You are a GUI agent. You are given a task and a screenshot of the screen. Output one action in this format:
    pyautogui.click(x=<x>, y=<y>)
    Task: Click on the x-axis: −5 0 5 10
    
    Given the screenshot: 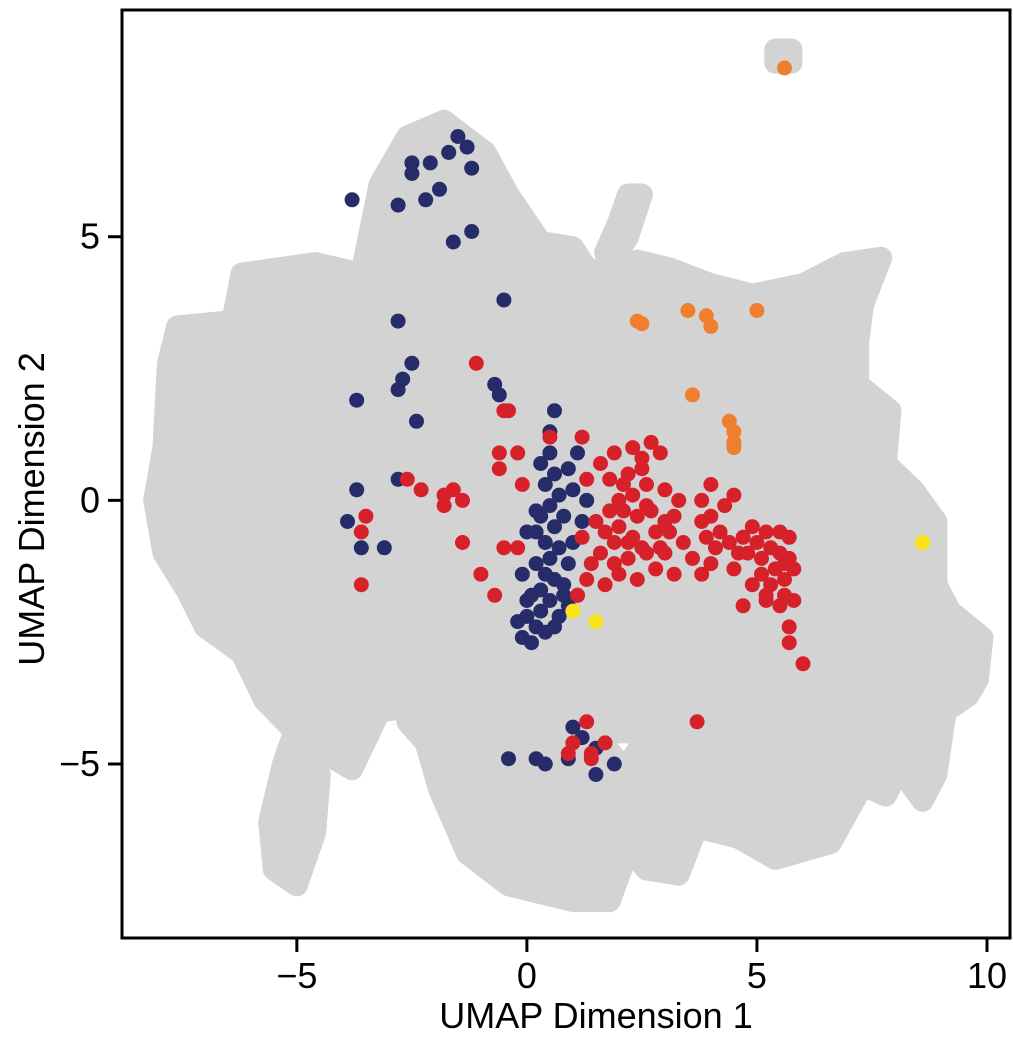 What is the action you would take?
    pyautogui.click(x=641, y=967)
    